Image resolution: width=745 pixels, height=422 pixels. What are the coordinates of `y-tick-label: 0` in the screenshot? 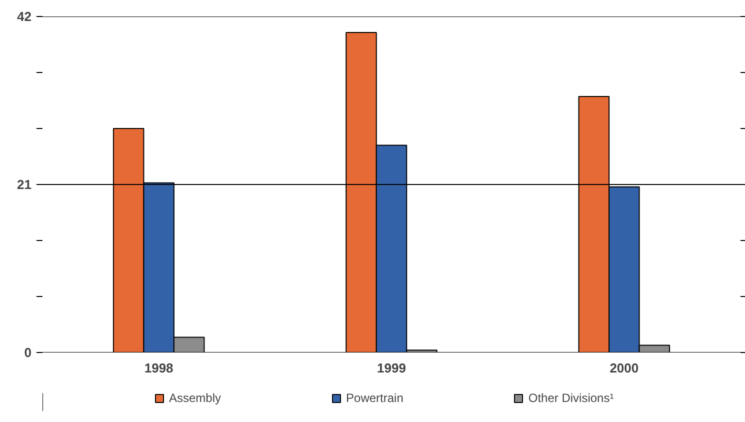 It's located at (28, 352).